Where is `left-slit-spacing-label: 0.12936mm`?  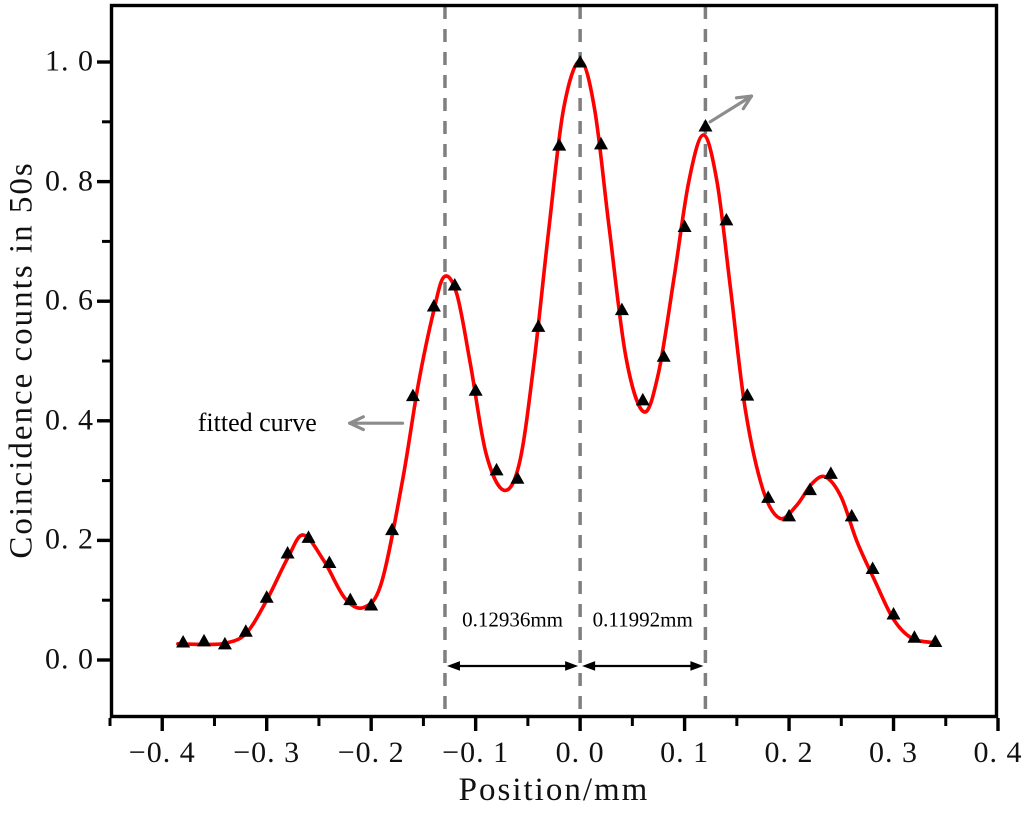
left-slit-spacing-label: 0.12936mm is located at coordinates (512, 619).